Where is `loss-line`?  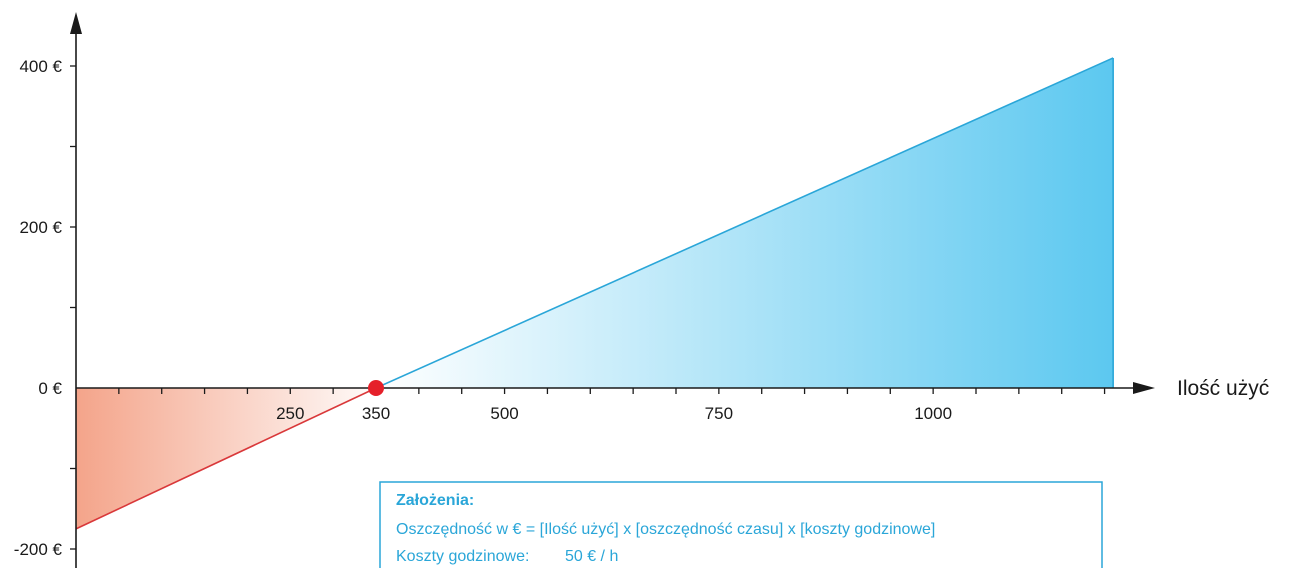 loss-line is located at coordinates (226, 458).